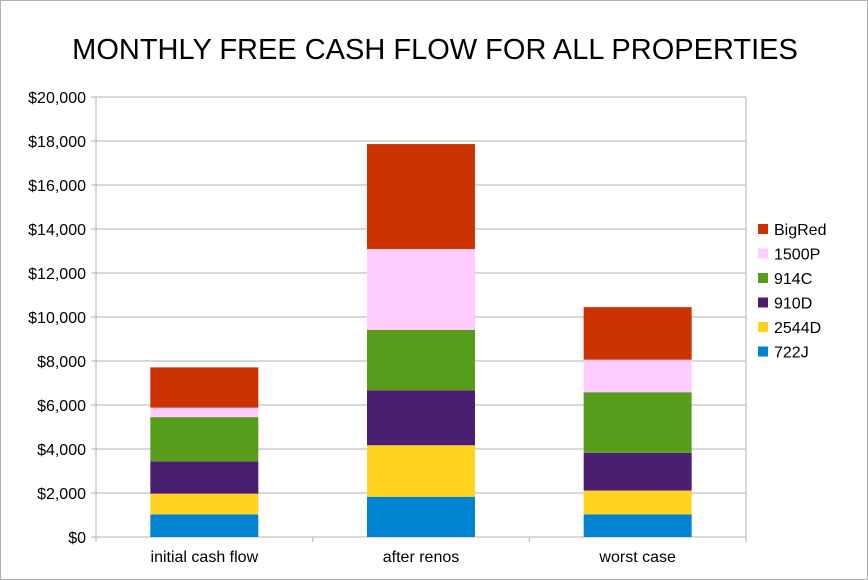  Describe the element at coordinates (61, 450) in the screenshot. I see `y-tick-label: $4,000` at that location.